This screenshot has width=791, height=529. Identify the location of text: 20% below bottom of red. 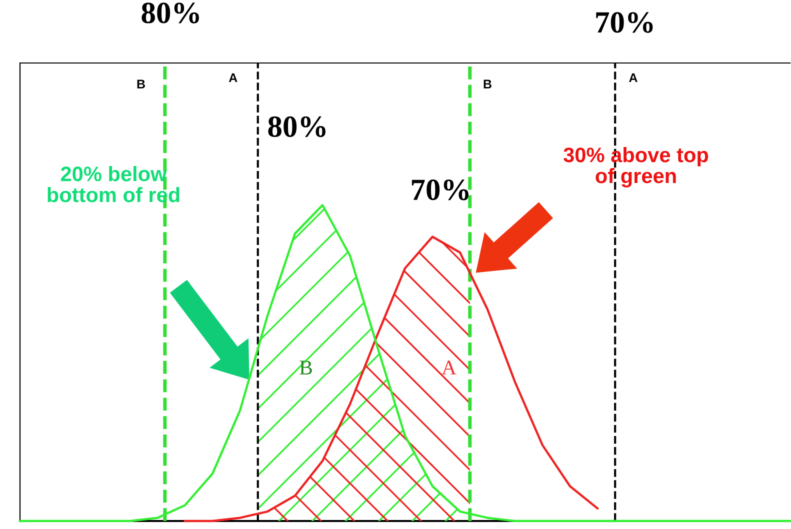
(114, 184).